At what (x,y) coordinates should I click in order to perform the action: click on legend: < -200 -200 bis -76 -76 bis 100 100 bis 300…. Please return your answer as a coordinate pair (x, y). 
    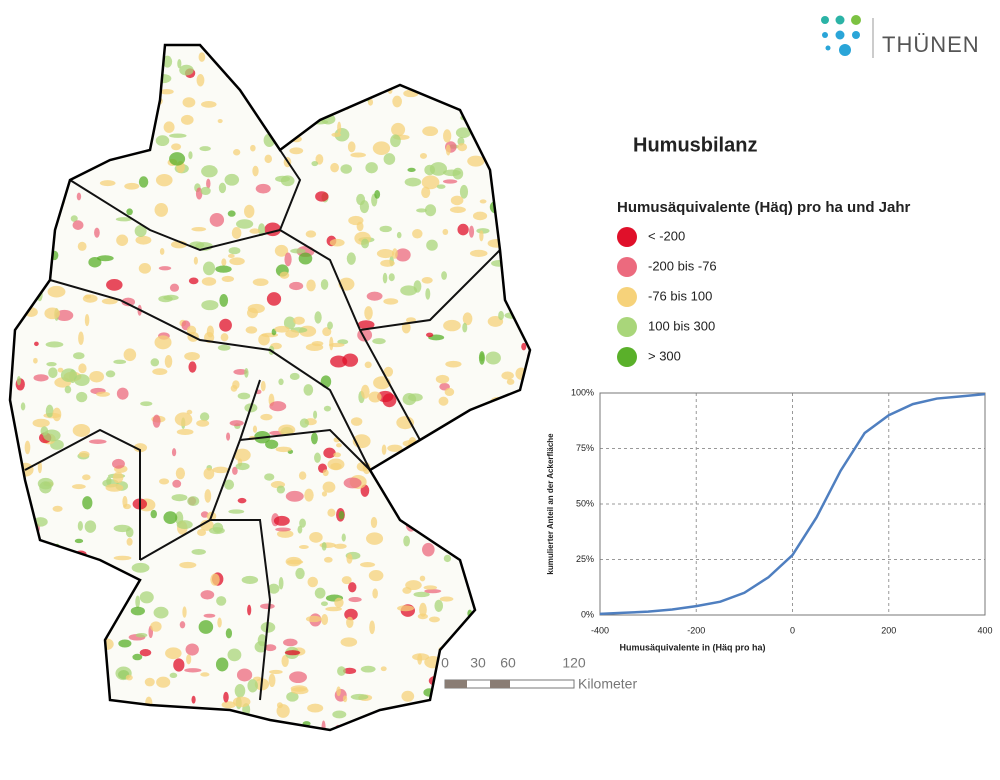
    Looking at the image, I should click on (667, 297).